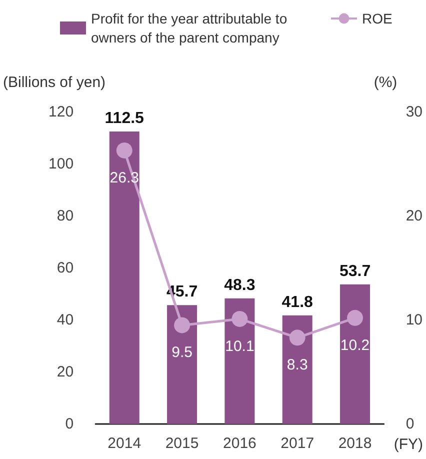 This screenshot has width=426, height=459. What do you see at coordinates (355, 271) in the screenshot?
I see `data-label: 53.7` at bounding box center [355, 271].